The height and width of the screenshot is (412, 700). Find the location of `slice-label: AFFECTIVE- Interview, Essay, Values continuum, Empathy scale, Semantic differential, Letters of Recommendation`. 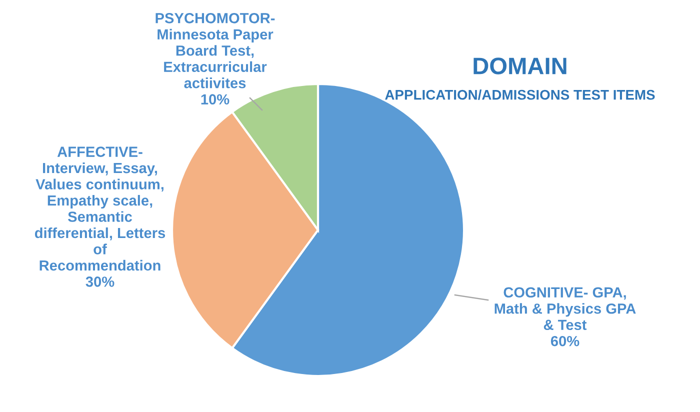

slice-label: AFFECTIVE- Interview, Essay, Values continuum, Empathy scale, Semantic differential, Letters of Recommendation is located at coordinates (100, 208).